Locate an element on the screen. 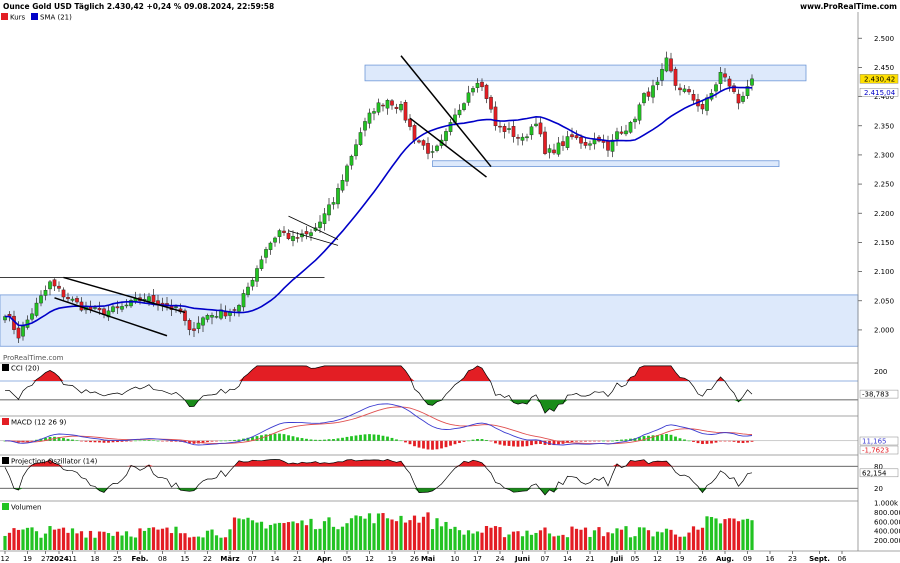 The image size is (900, 563). projection-line is located at coordinates (378, 477).